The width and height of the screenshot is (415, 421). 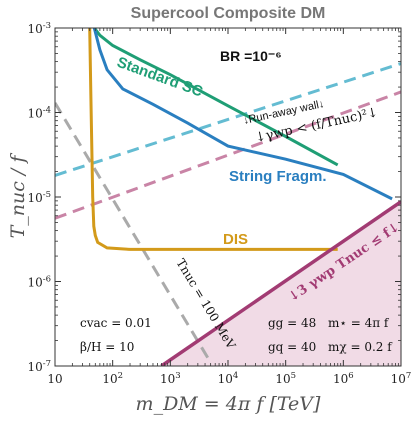 I want to click on beta-h-label: β/H = 10, so click(x=107, y=347).